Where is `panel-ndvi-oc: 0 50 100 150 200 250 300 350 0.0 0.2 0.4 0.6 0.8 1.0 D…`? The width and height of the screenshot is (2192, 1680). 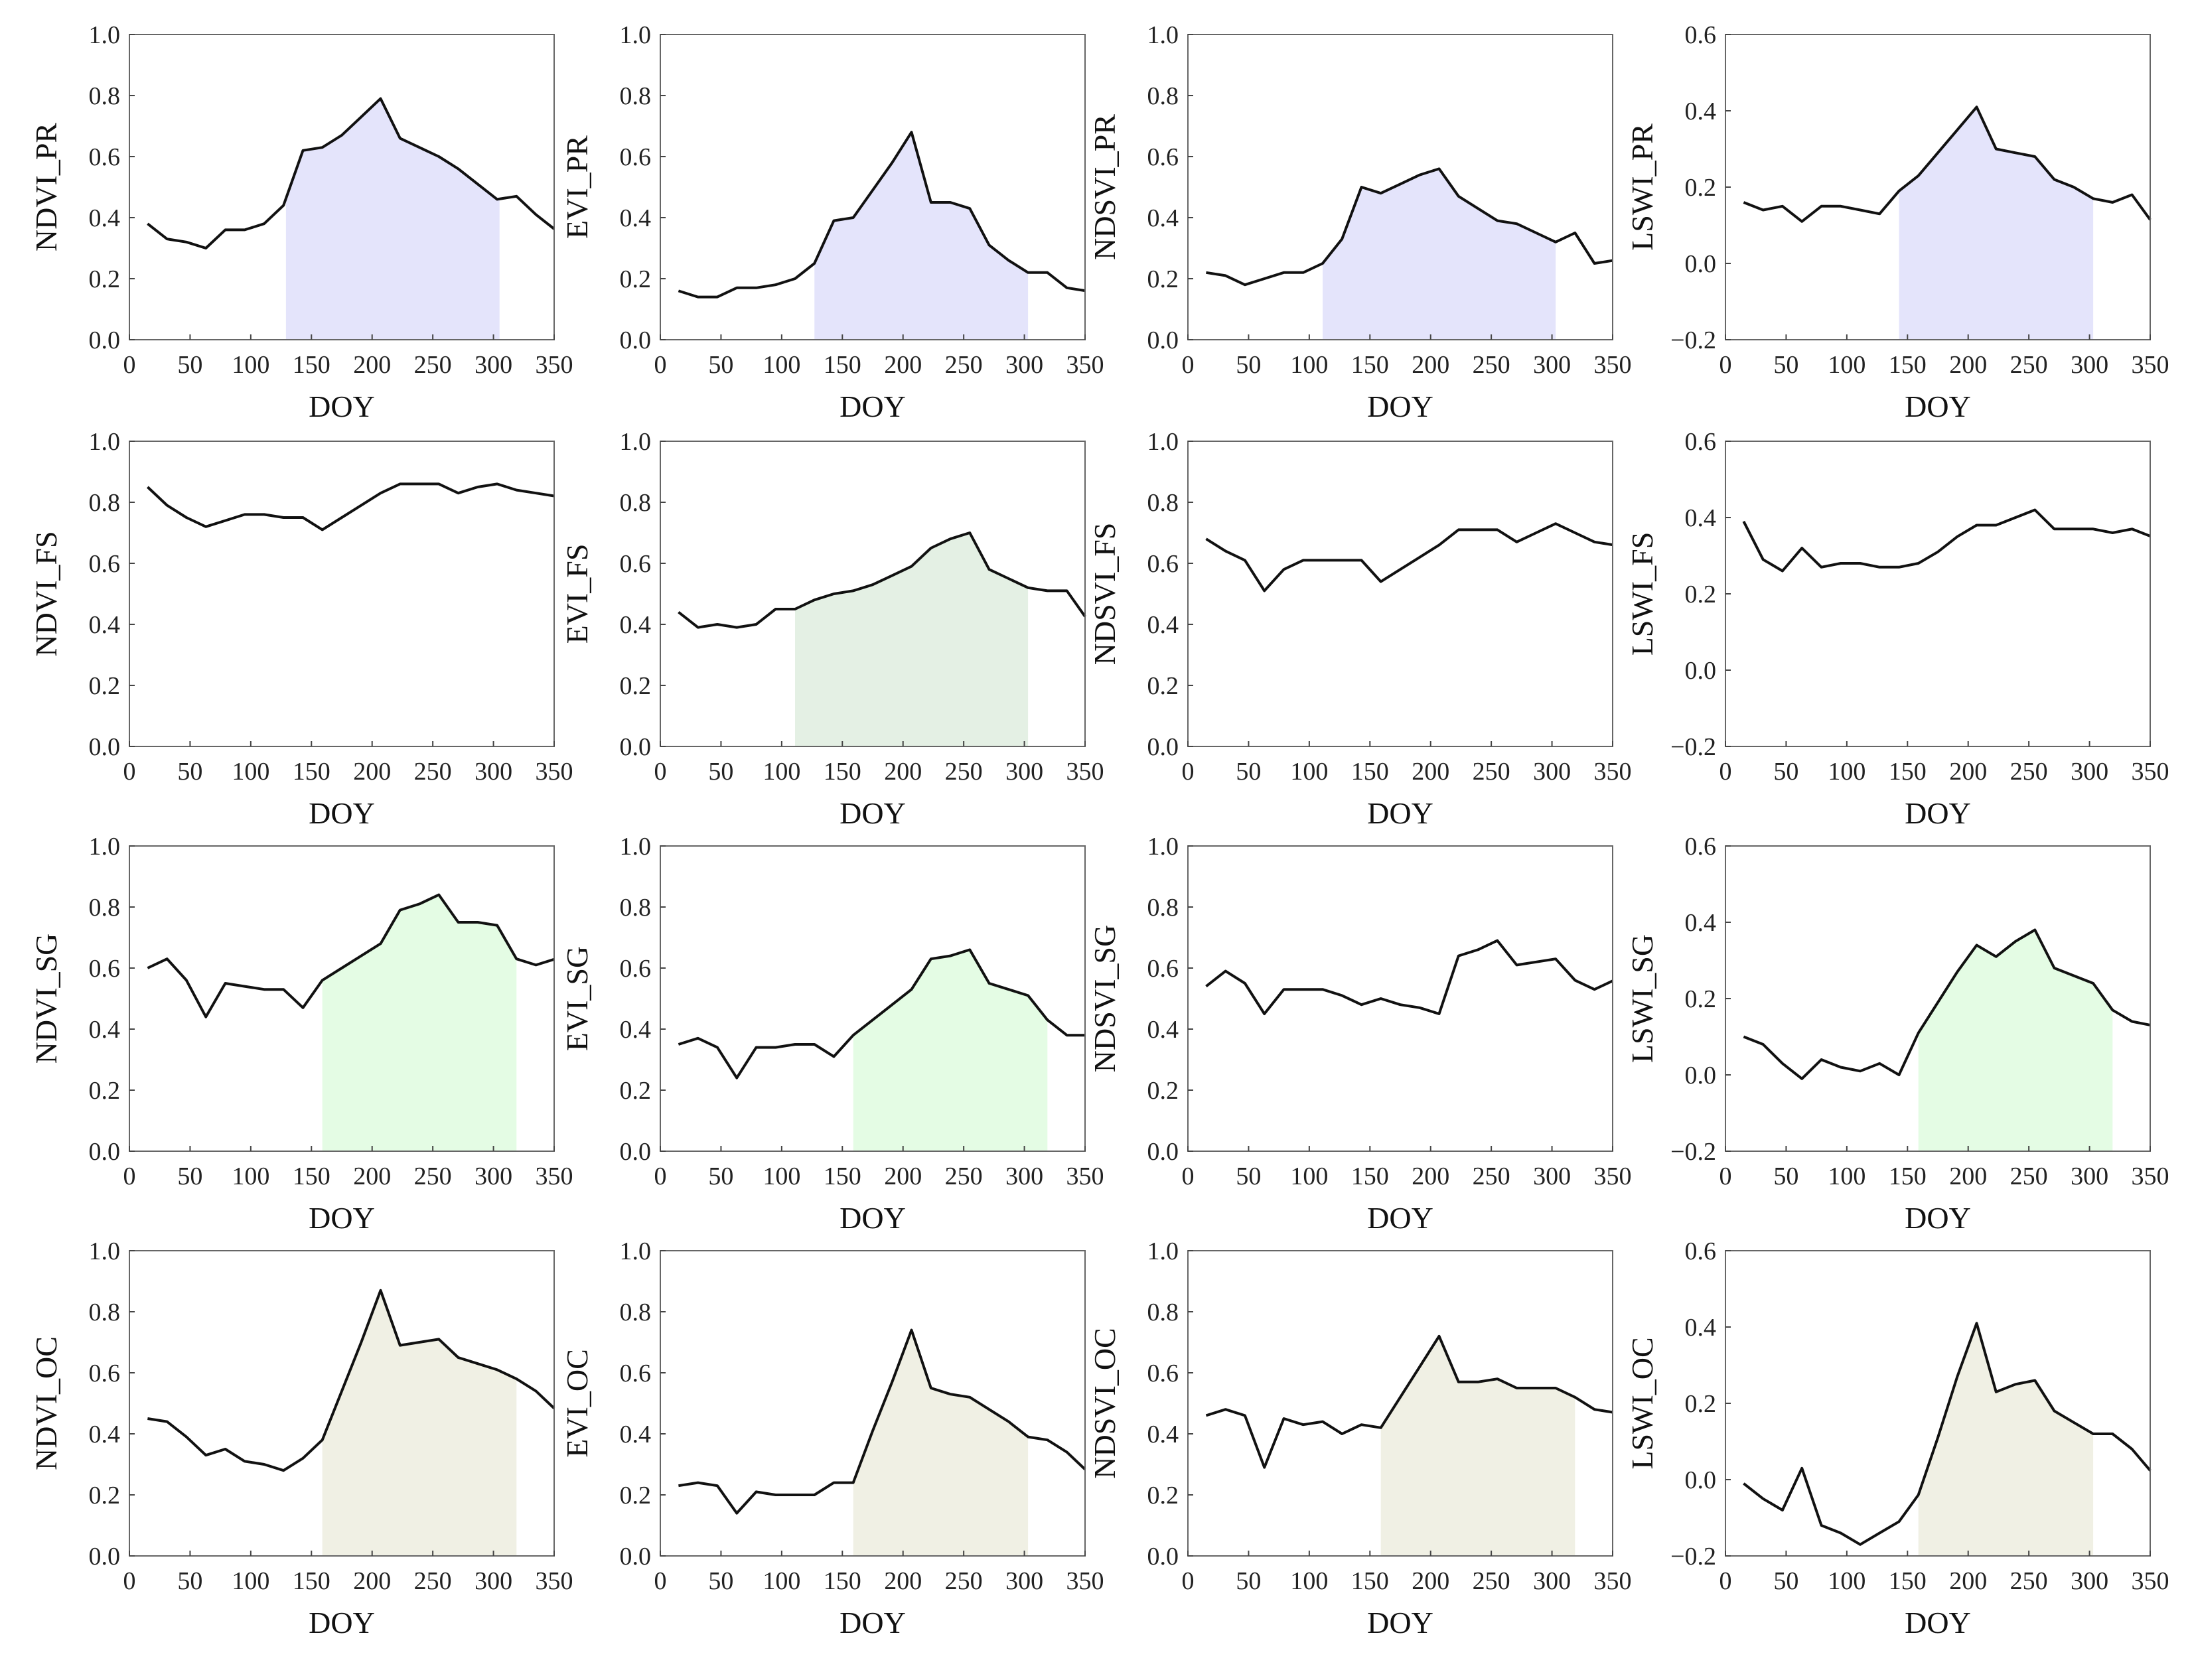
panel-ndvi-oc: 0 50 100 150 200 250 300 350 0.0 0.2 0.4 0.6 0.8 1.0 D… is located at coordinates (301, 1438).